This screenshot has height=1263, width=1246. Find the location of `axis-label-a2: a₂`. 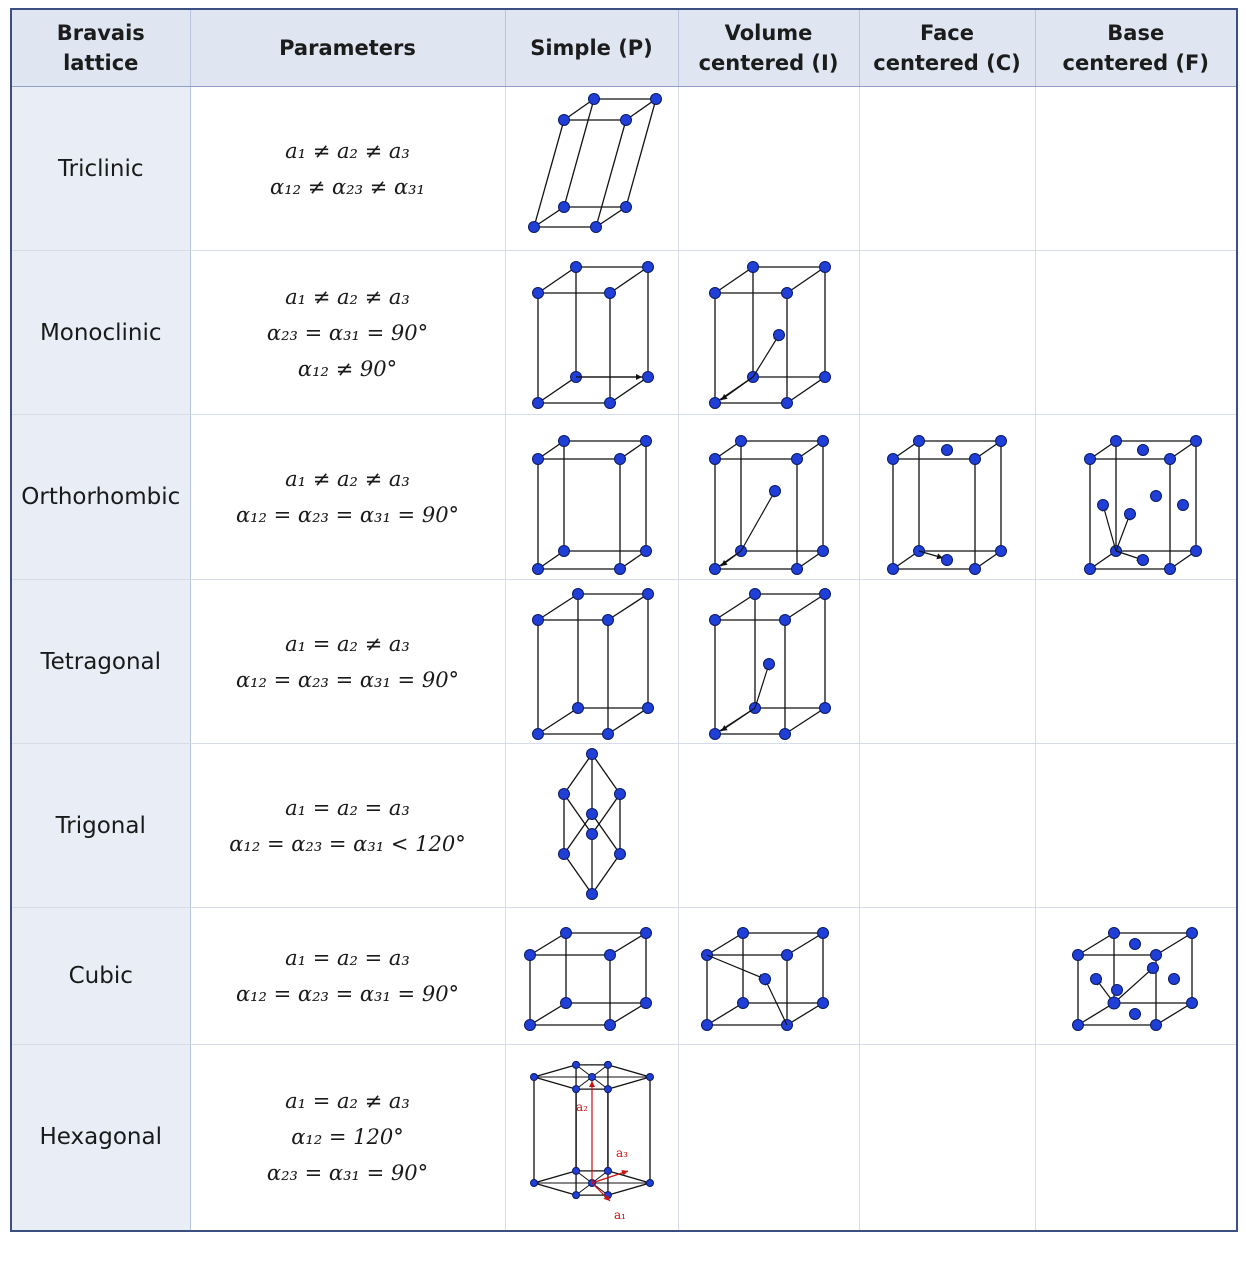

axis-label-a2: a₂ is located at coordinates (582, 1107).